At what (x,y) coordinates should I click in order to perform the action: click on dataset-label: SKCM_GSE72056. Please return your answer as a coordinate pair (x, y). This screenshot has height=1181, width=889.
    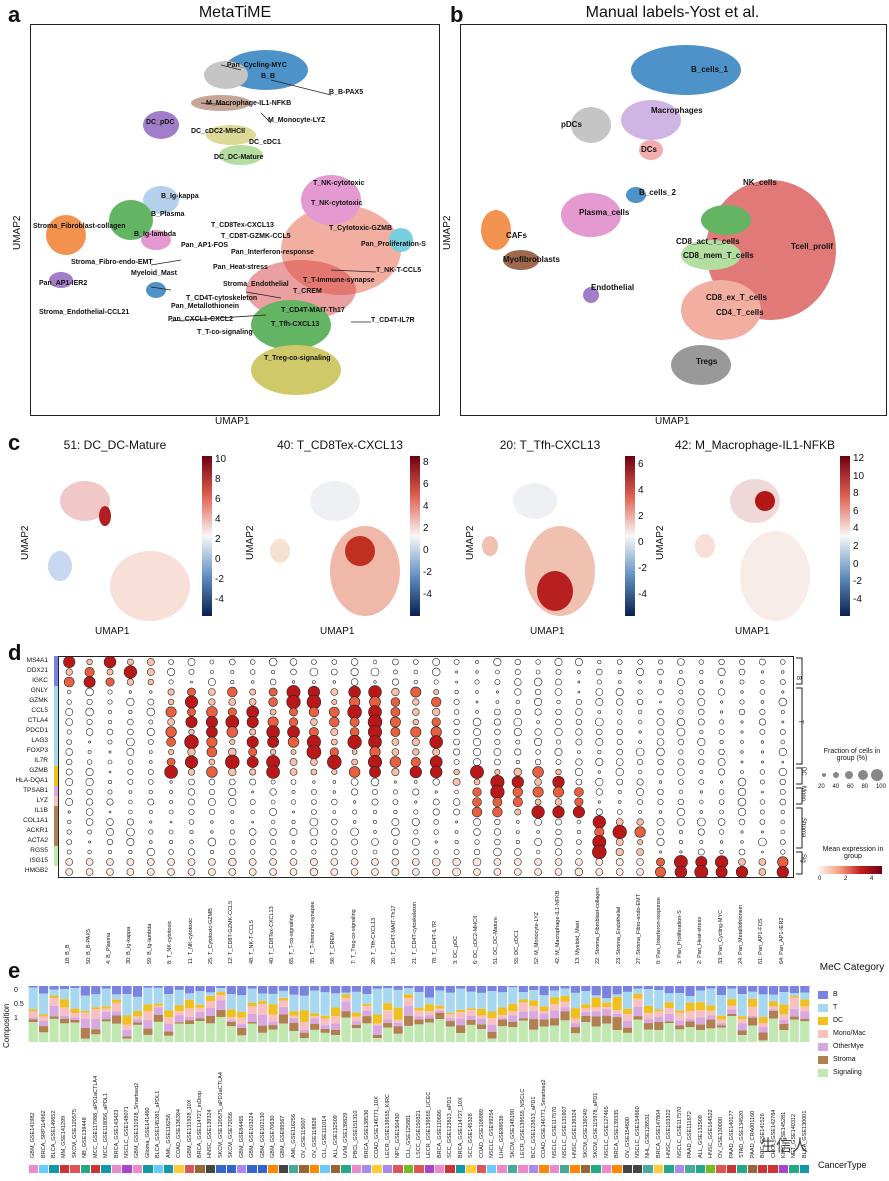
    Looking at the image, I should click on (231, 1135).